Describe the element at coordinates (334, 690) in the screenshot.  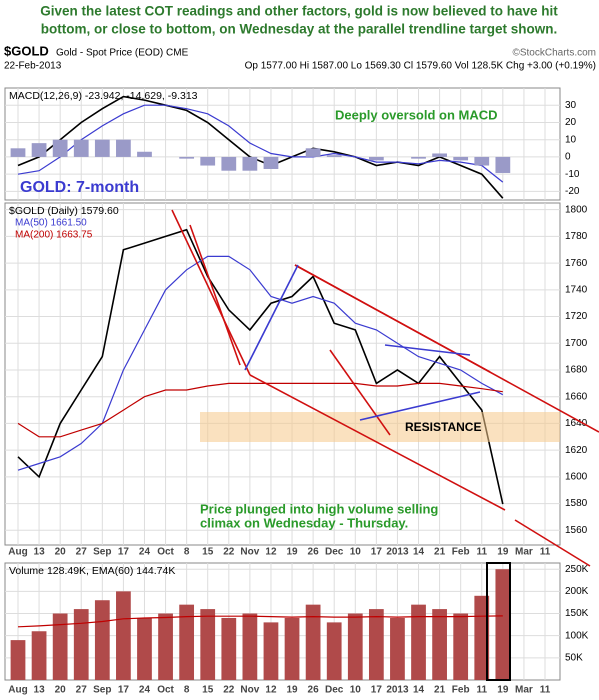
I see `x-tick-label: Dec` at that location.